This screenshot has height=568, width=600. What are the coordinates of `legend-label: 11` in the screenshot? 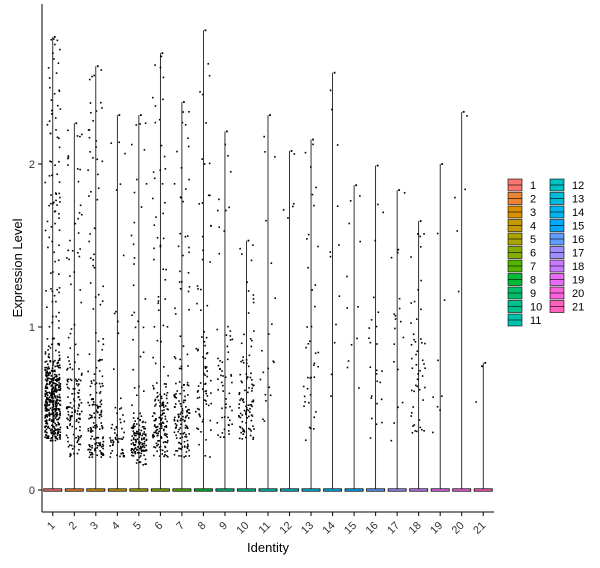 It's located at (535, 321).